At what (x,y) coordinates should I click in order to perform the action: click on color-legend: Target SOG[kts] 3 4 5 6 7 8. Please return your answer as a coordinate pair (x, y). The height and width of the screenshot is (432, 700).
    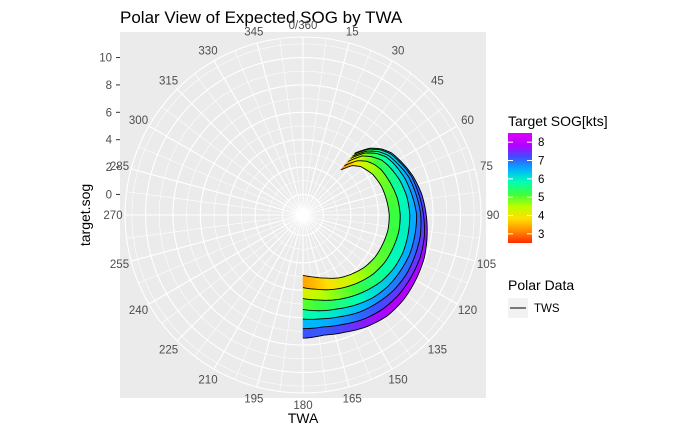
    Looking at the image, I should click on (558, 178).